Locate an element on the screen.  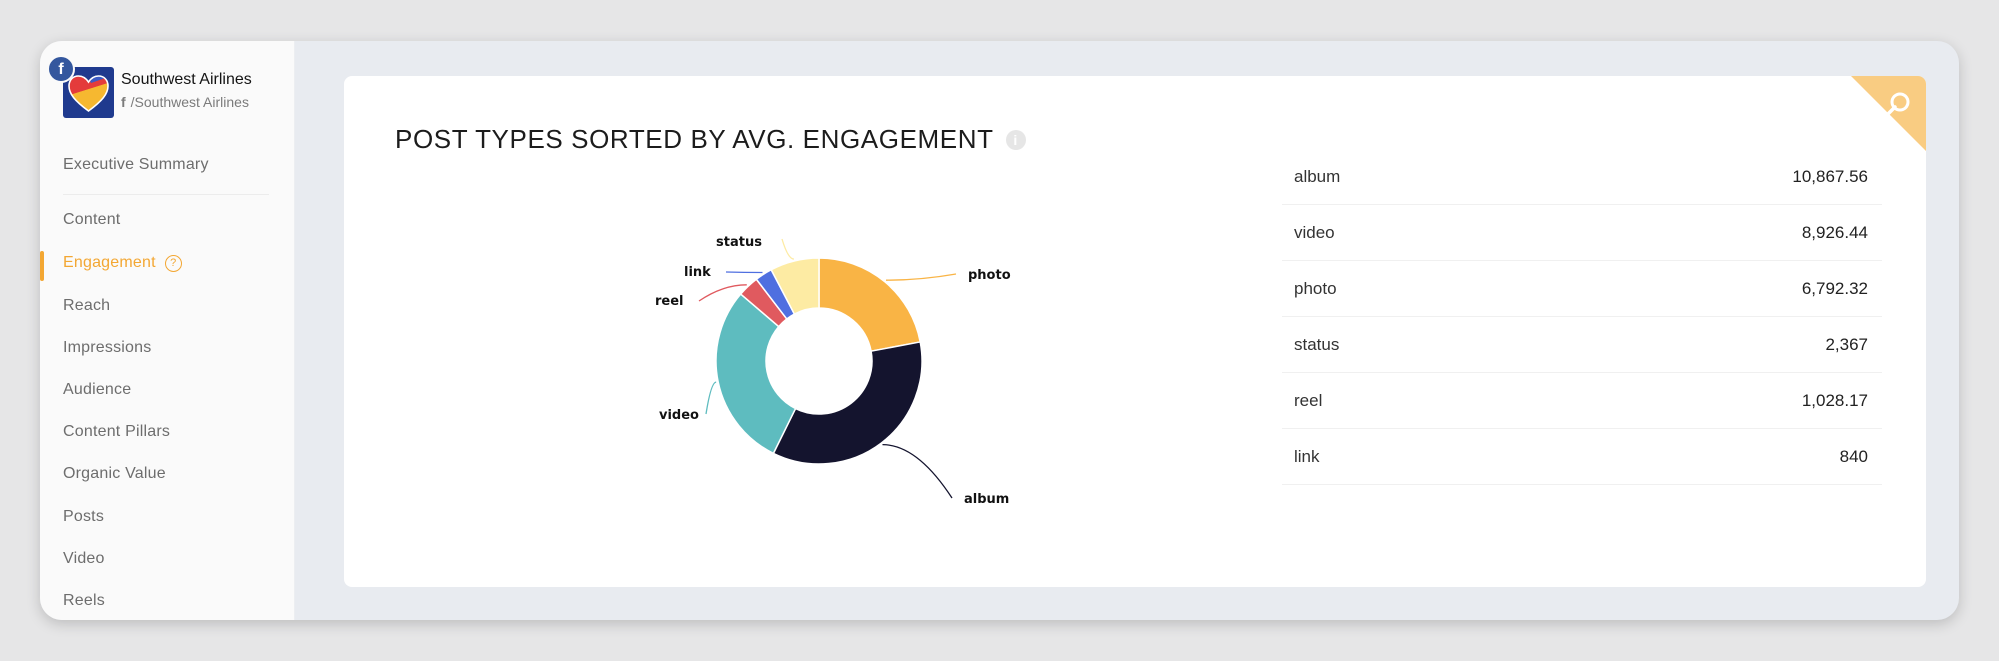
sidebar-item-reels: Reels is located at coordinates (84, 600).